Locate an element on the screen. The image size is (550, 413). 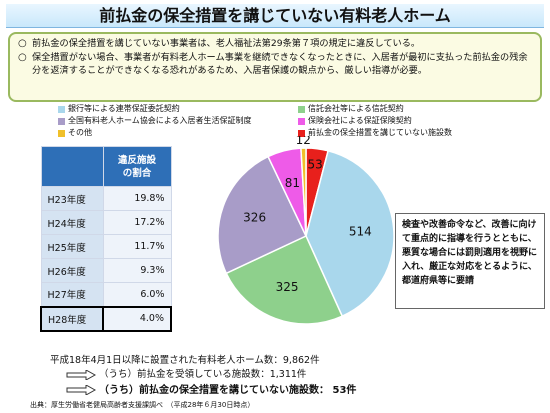
pie-value-label: 514 is located at coordinates (360, 231).